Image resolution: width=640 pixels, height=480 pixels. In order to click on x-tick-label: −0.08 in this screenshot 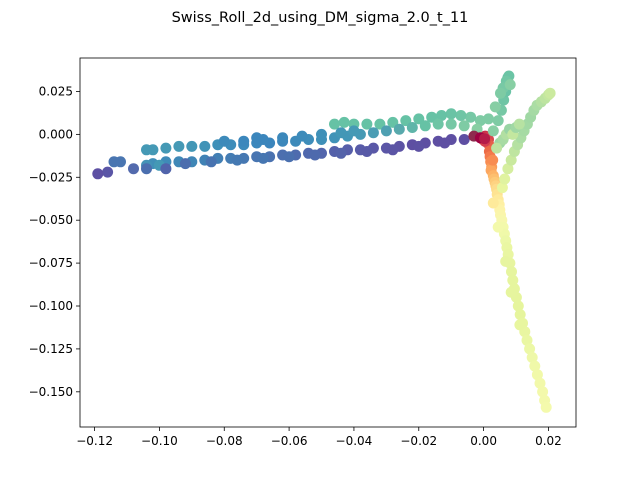, I will do `click(224, 441)`.